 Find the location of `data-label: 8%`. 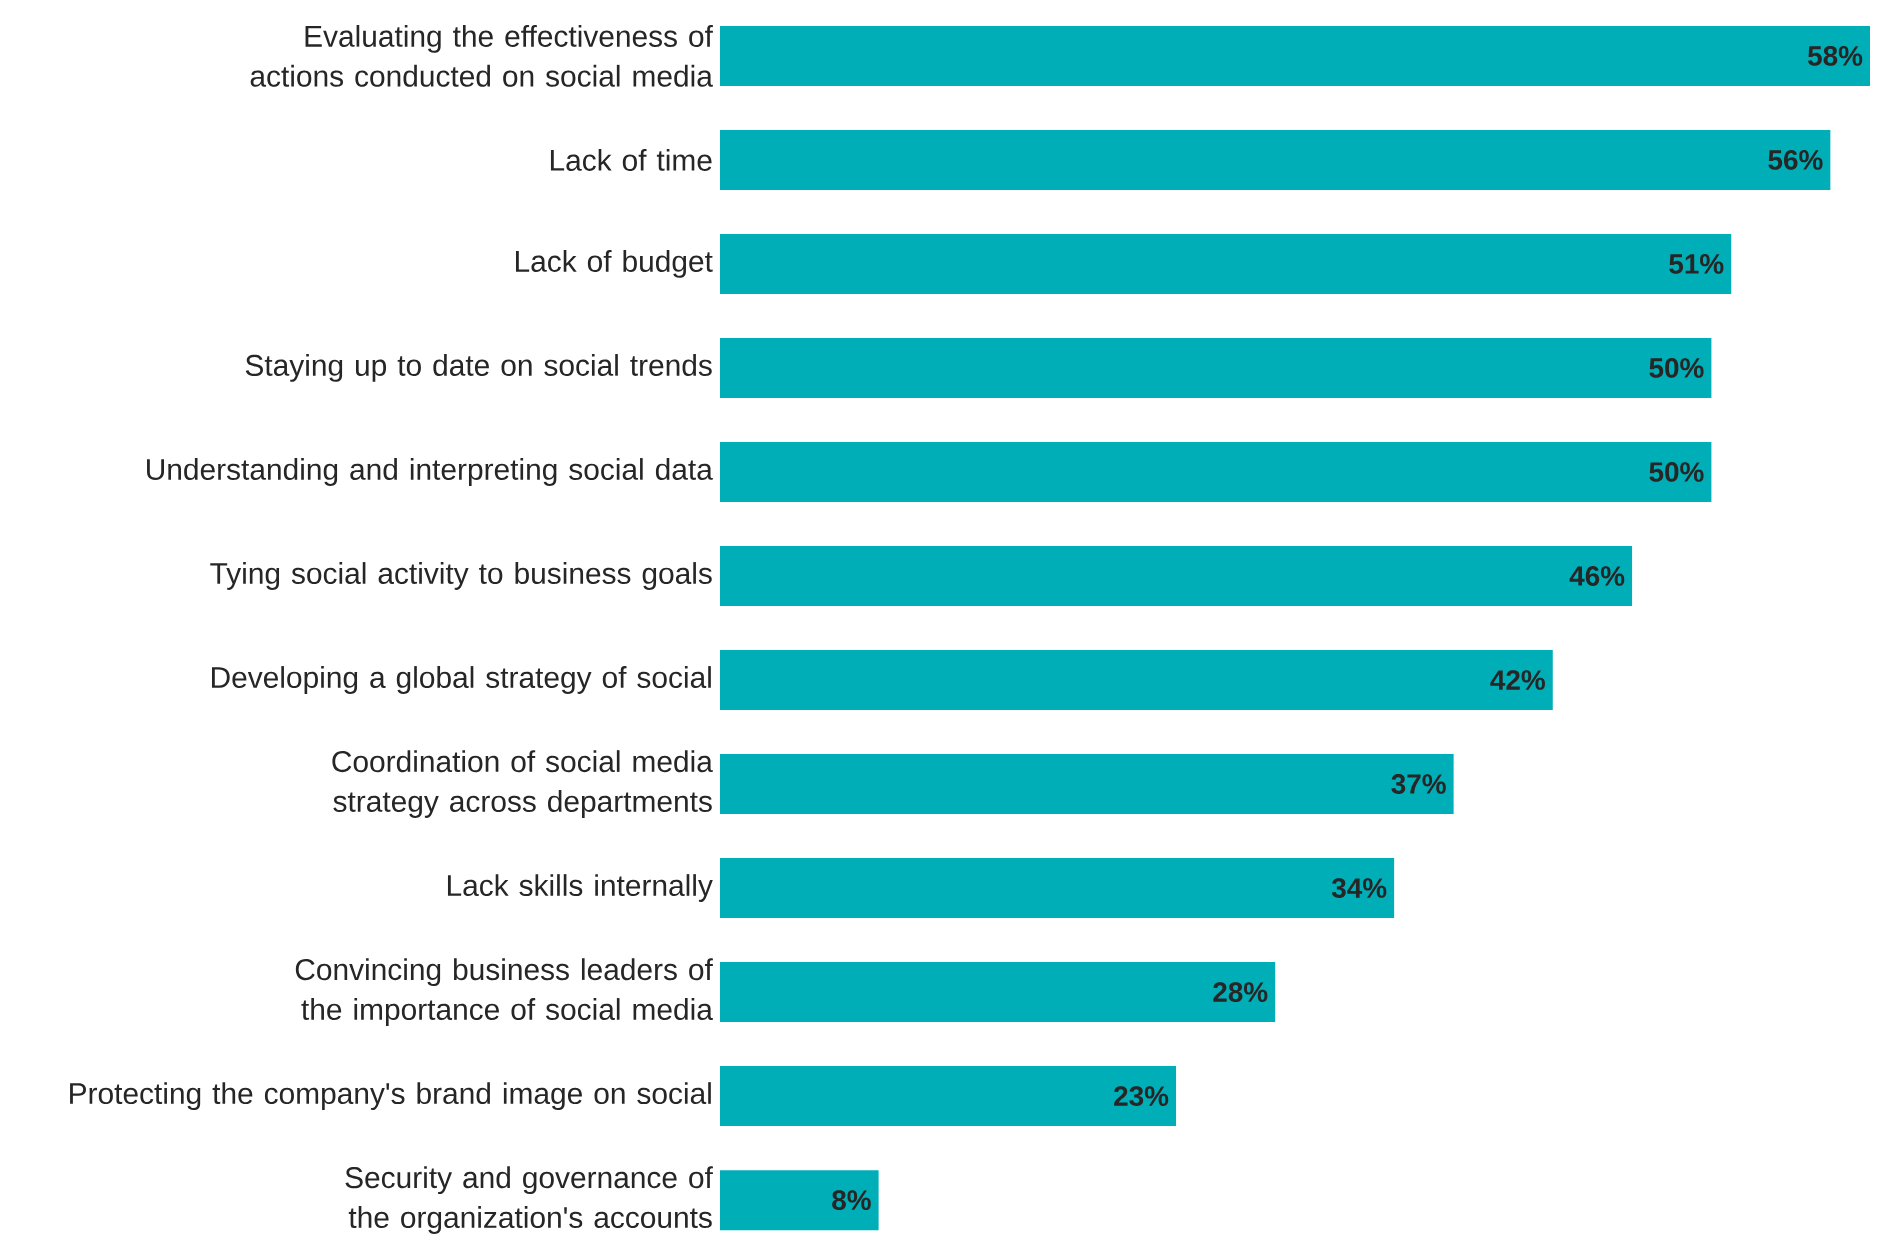

data-label: 8% is located at coordinates (851, 1200).